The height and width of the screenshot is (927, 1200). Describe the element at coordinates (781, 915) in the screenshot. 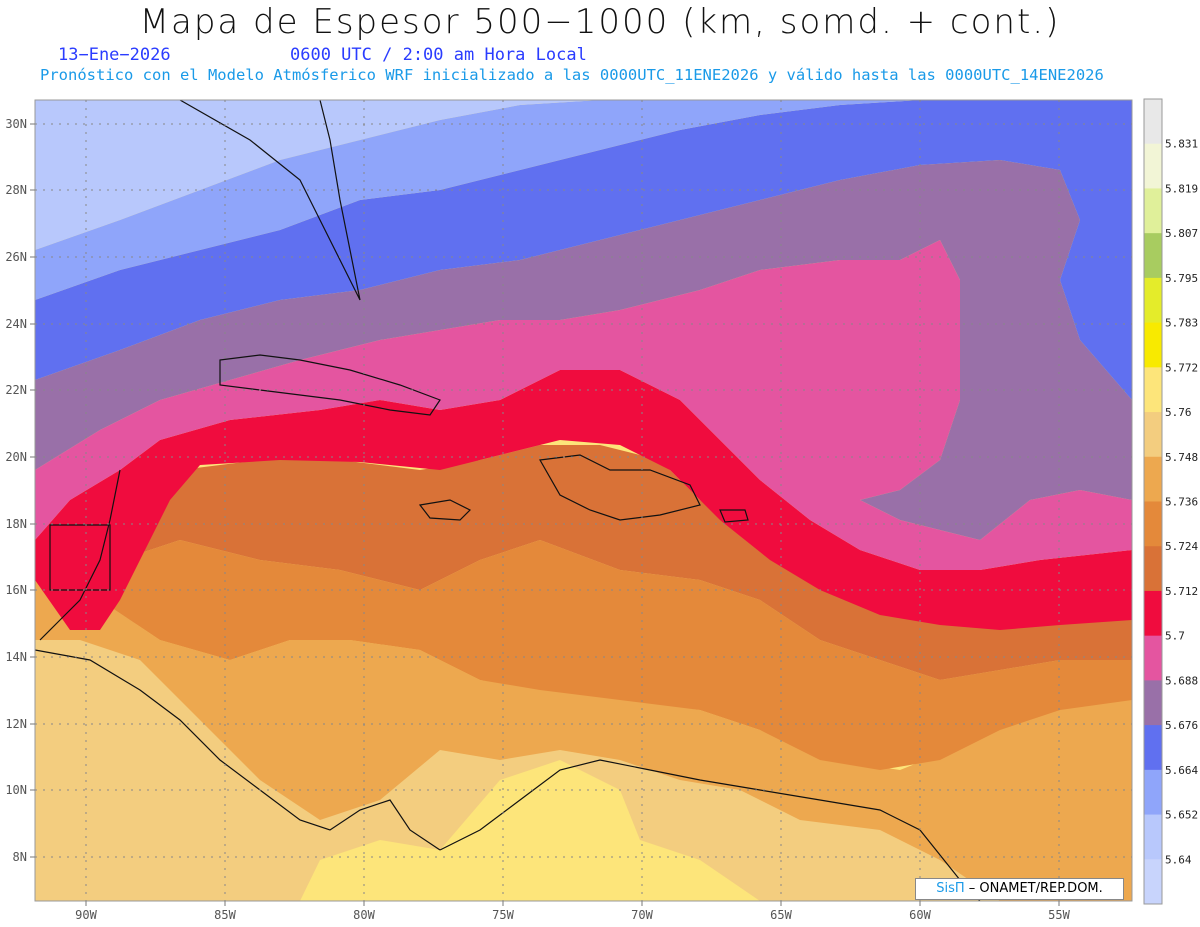

I see `lon-label: 65W` at that location.